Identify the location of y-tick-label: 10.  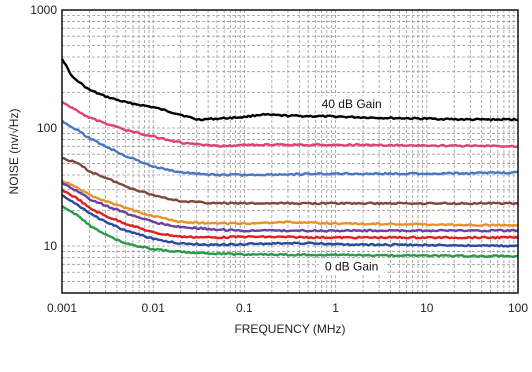
(51, 246).